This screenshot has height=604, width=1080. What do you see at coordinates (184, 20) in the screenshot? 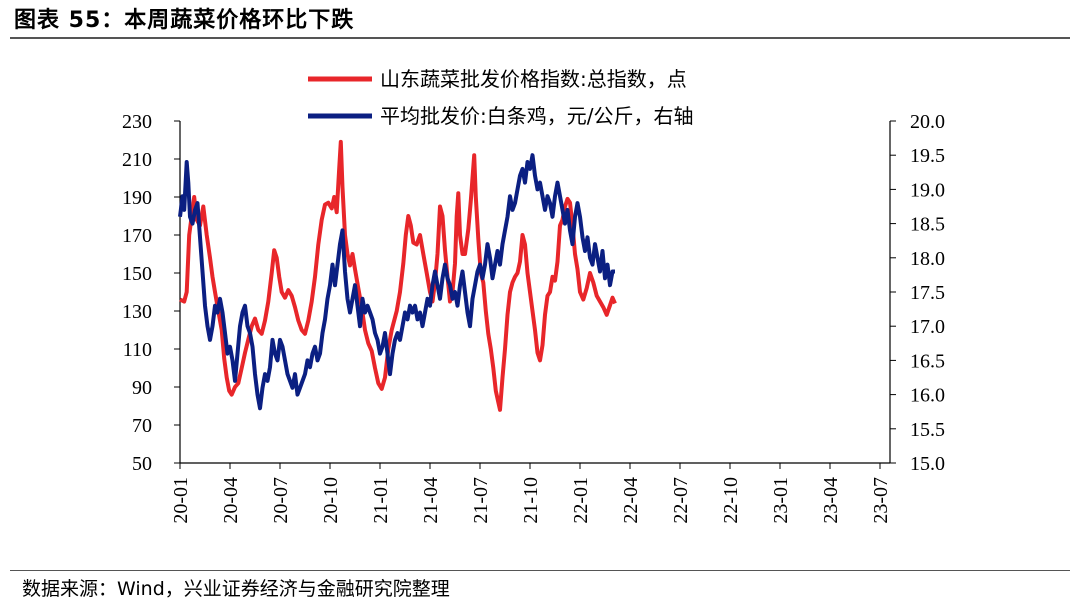
I see `page-title: 图表 55：本周蔬菜价格环比下跌` at bounding box center [184, 20].